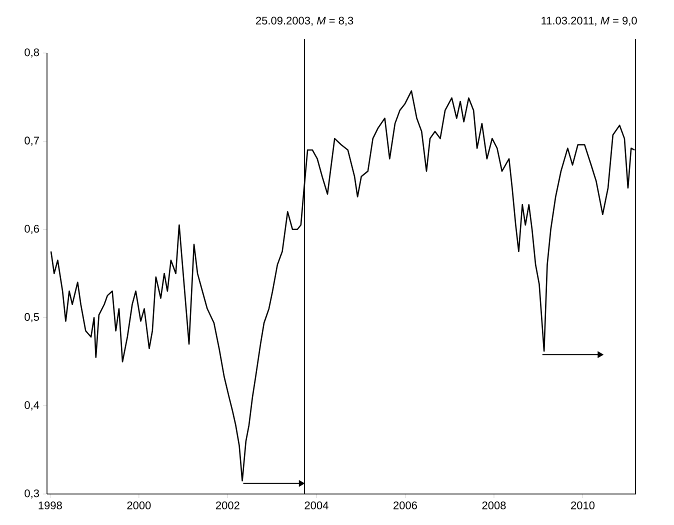 This screenshot has width=674, height=525. Describe the element at coordinates (589, 21) in the screenshot. I see `ref-line-label: 11.03.2011, M = 9,0` at that location.